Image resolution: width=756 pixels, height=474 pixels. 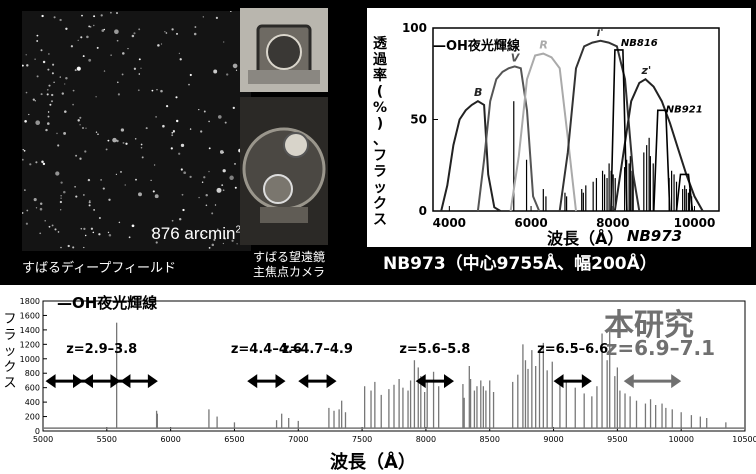 I want to click on filter-label: V, so click(x=516, y=57).